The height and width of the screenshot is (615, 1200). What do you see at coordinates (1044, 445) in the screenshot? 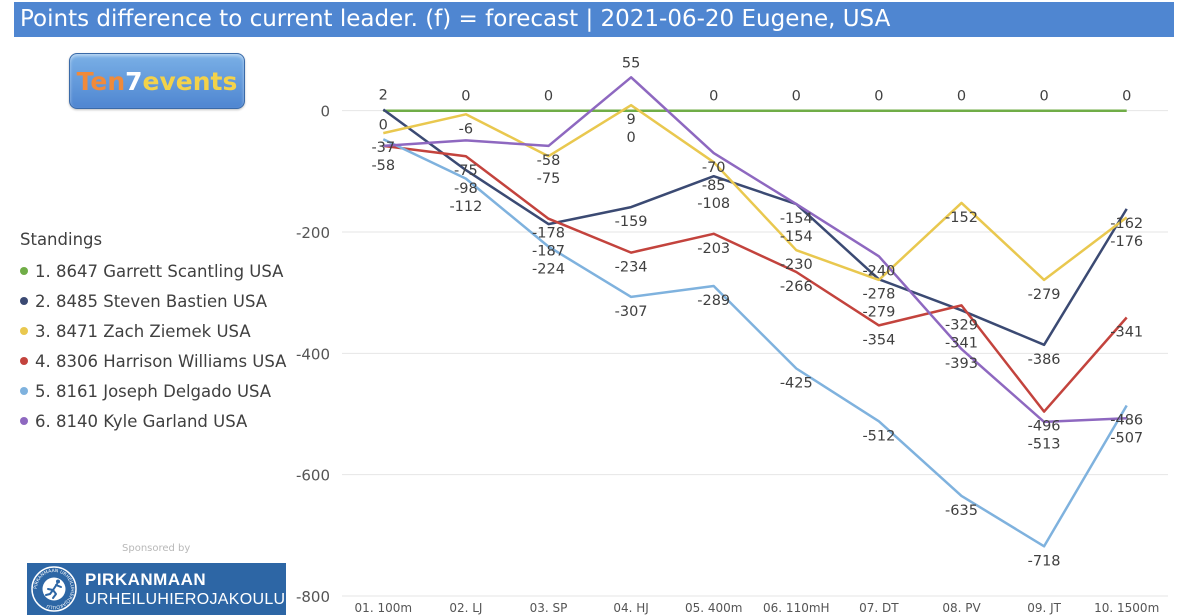
I see `data-label: -513` at bounding box center [1044, 445].